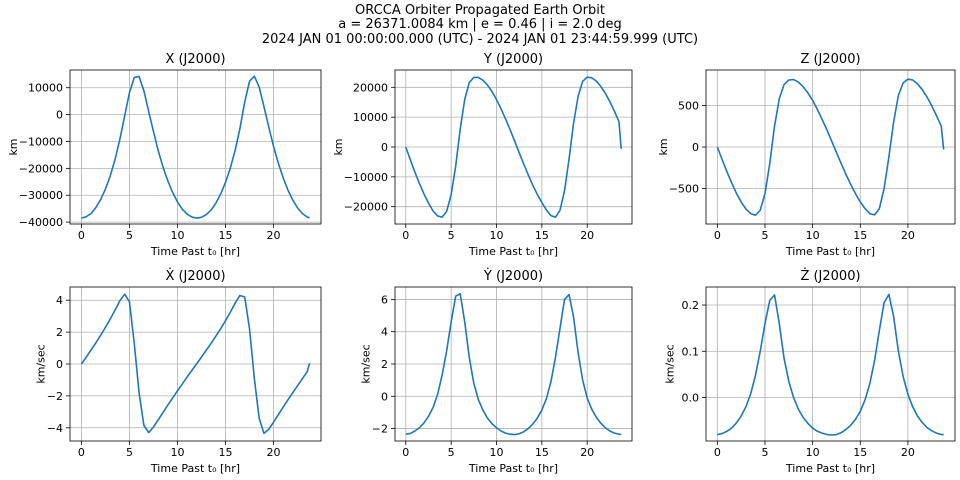 This screenshot has height=480, width=960. What do you see at coordinates (41, 195) in the screenshot?
I see `y-tick-label: −30000` at bounding box center [41, 195].